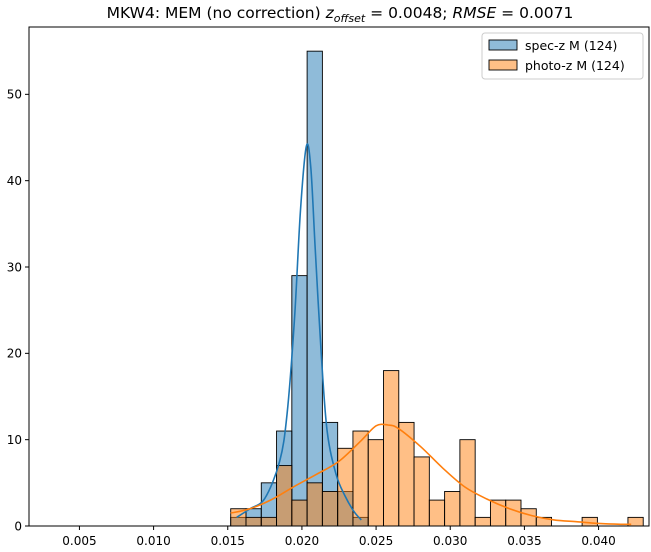 Image resolution: width=651 pixels, height=552 pixels. I want to click on y-tick-label: 50, so click(14, 95).